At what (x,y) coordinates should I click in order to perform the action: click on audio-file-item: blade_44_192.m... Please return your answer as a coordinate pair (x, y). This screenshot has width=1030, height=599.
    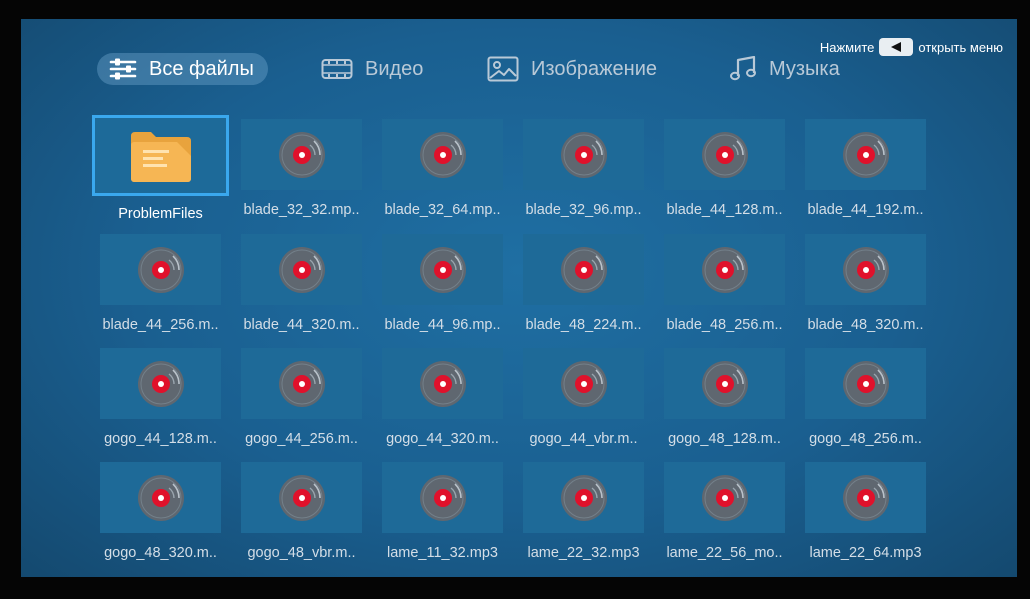
    Looking at the image, I should click on (865, 168).